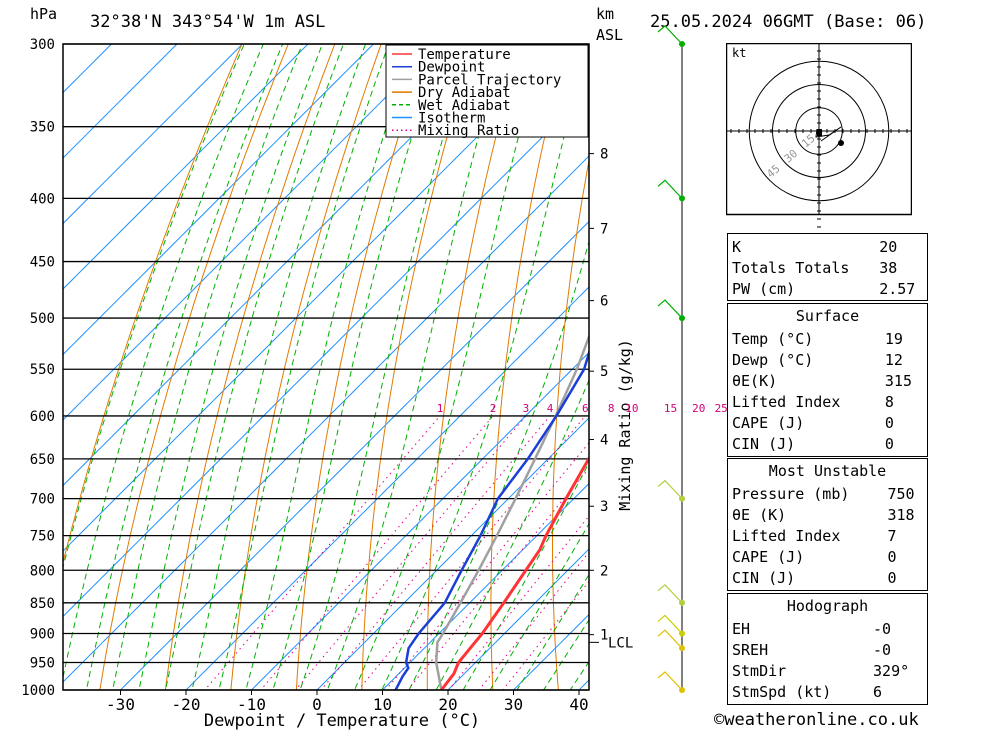 Image resolution: width=1000 pixels, height=733 pixels. What do you see at coordinates (550, 408) in the screenshot?
I see `mixing-ratio-label: 4` at bounding box center [550, 408].